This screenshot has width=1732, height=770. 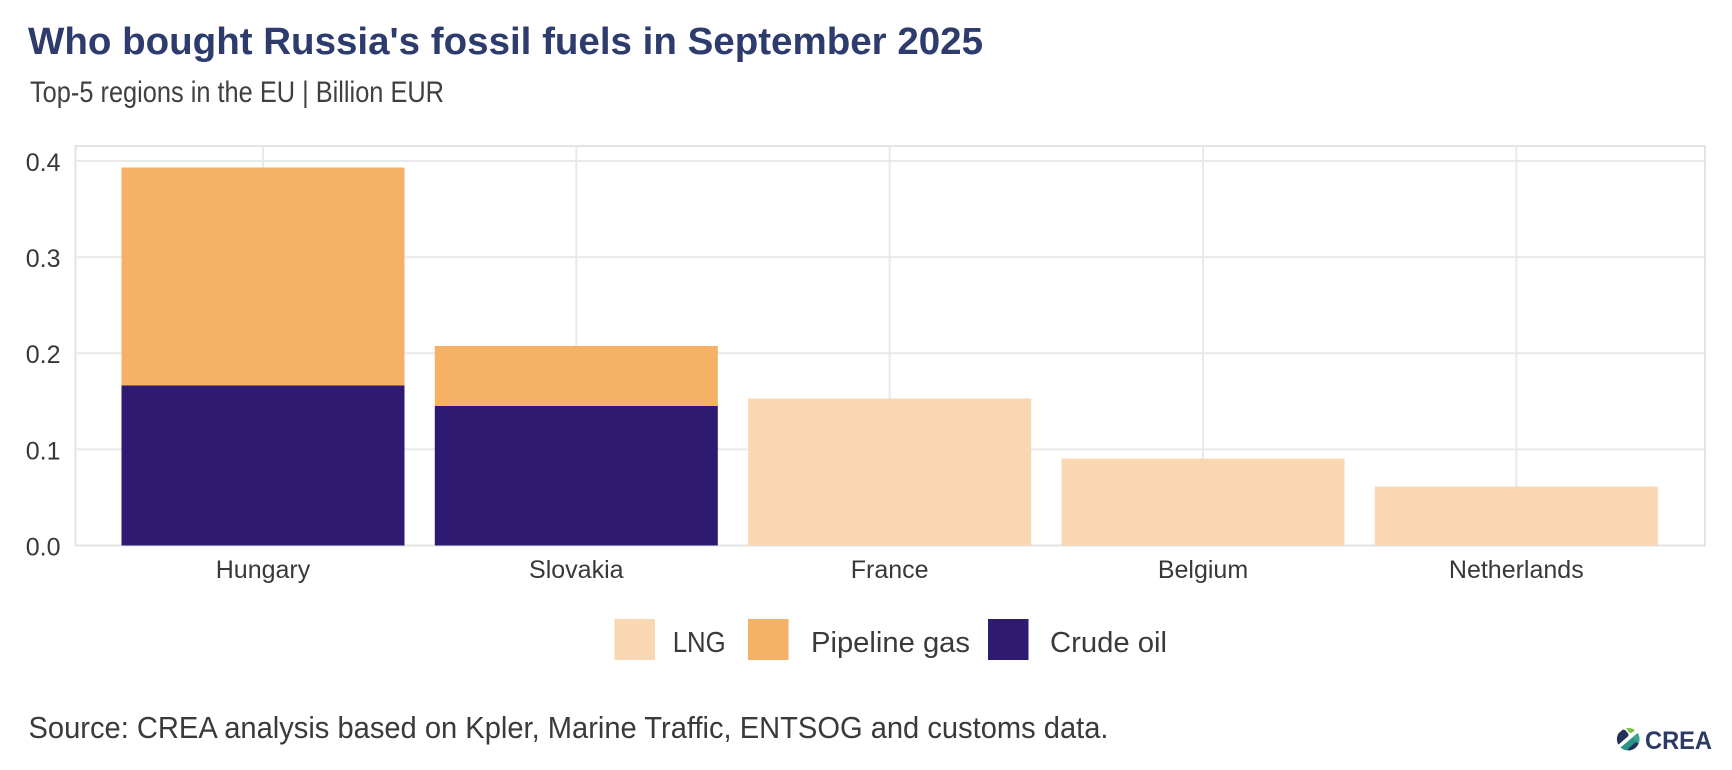 I want to click on svg-text: Hungary, so click(x=263, y=570).